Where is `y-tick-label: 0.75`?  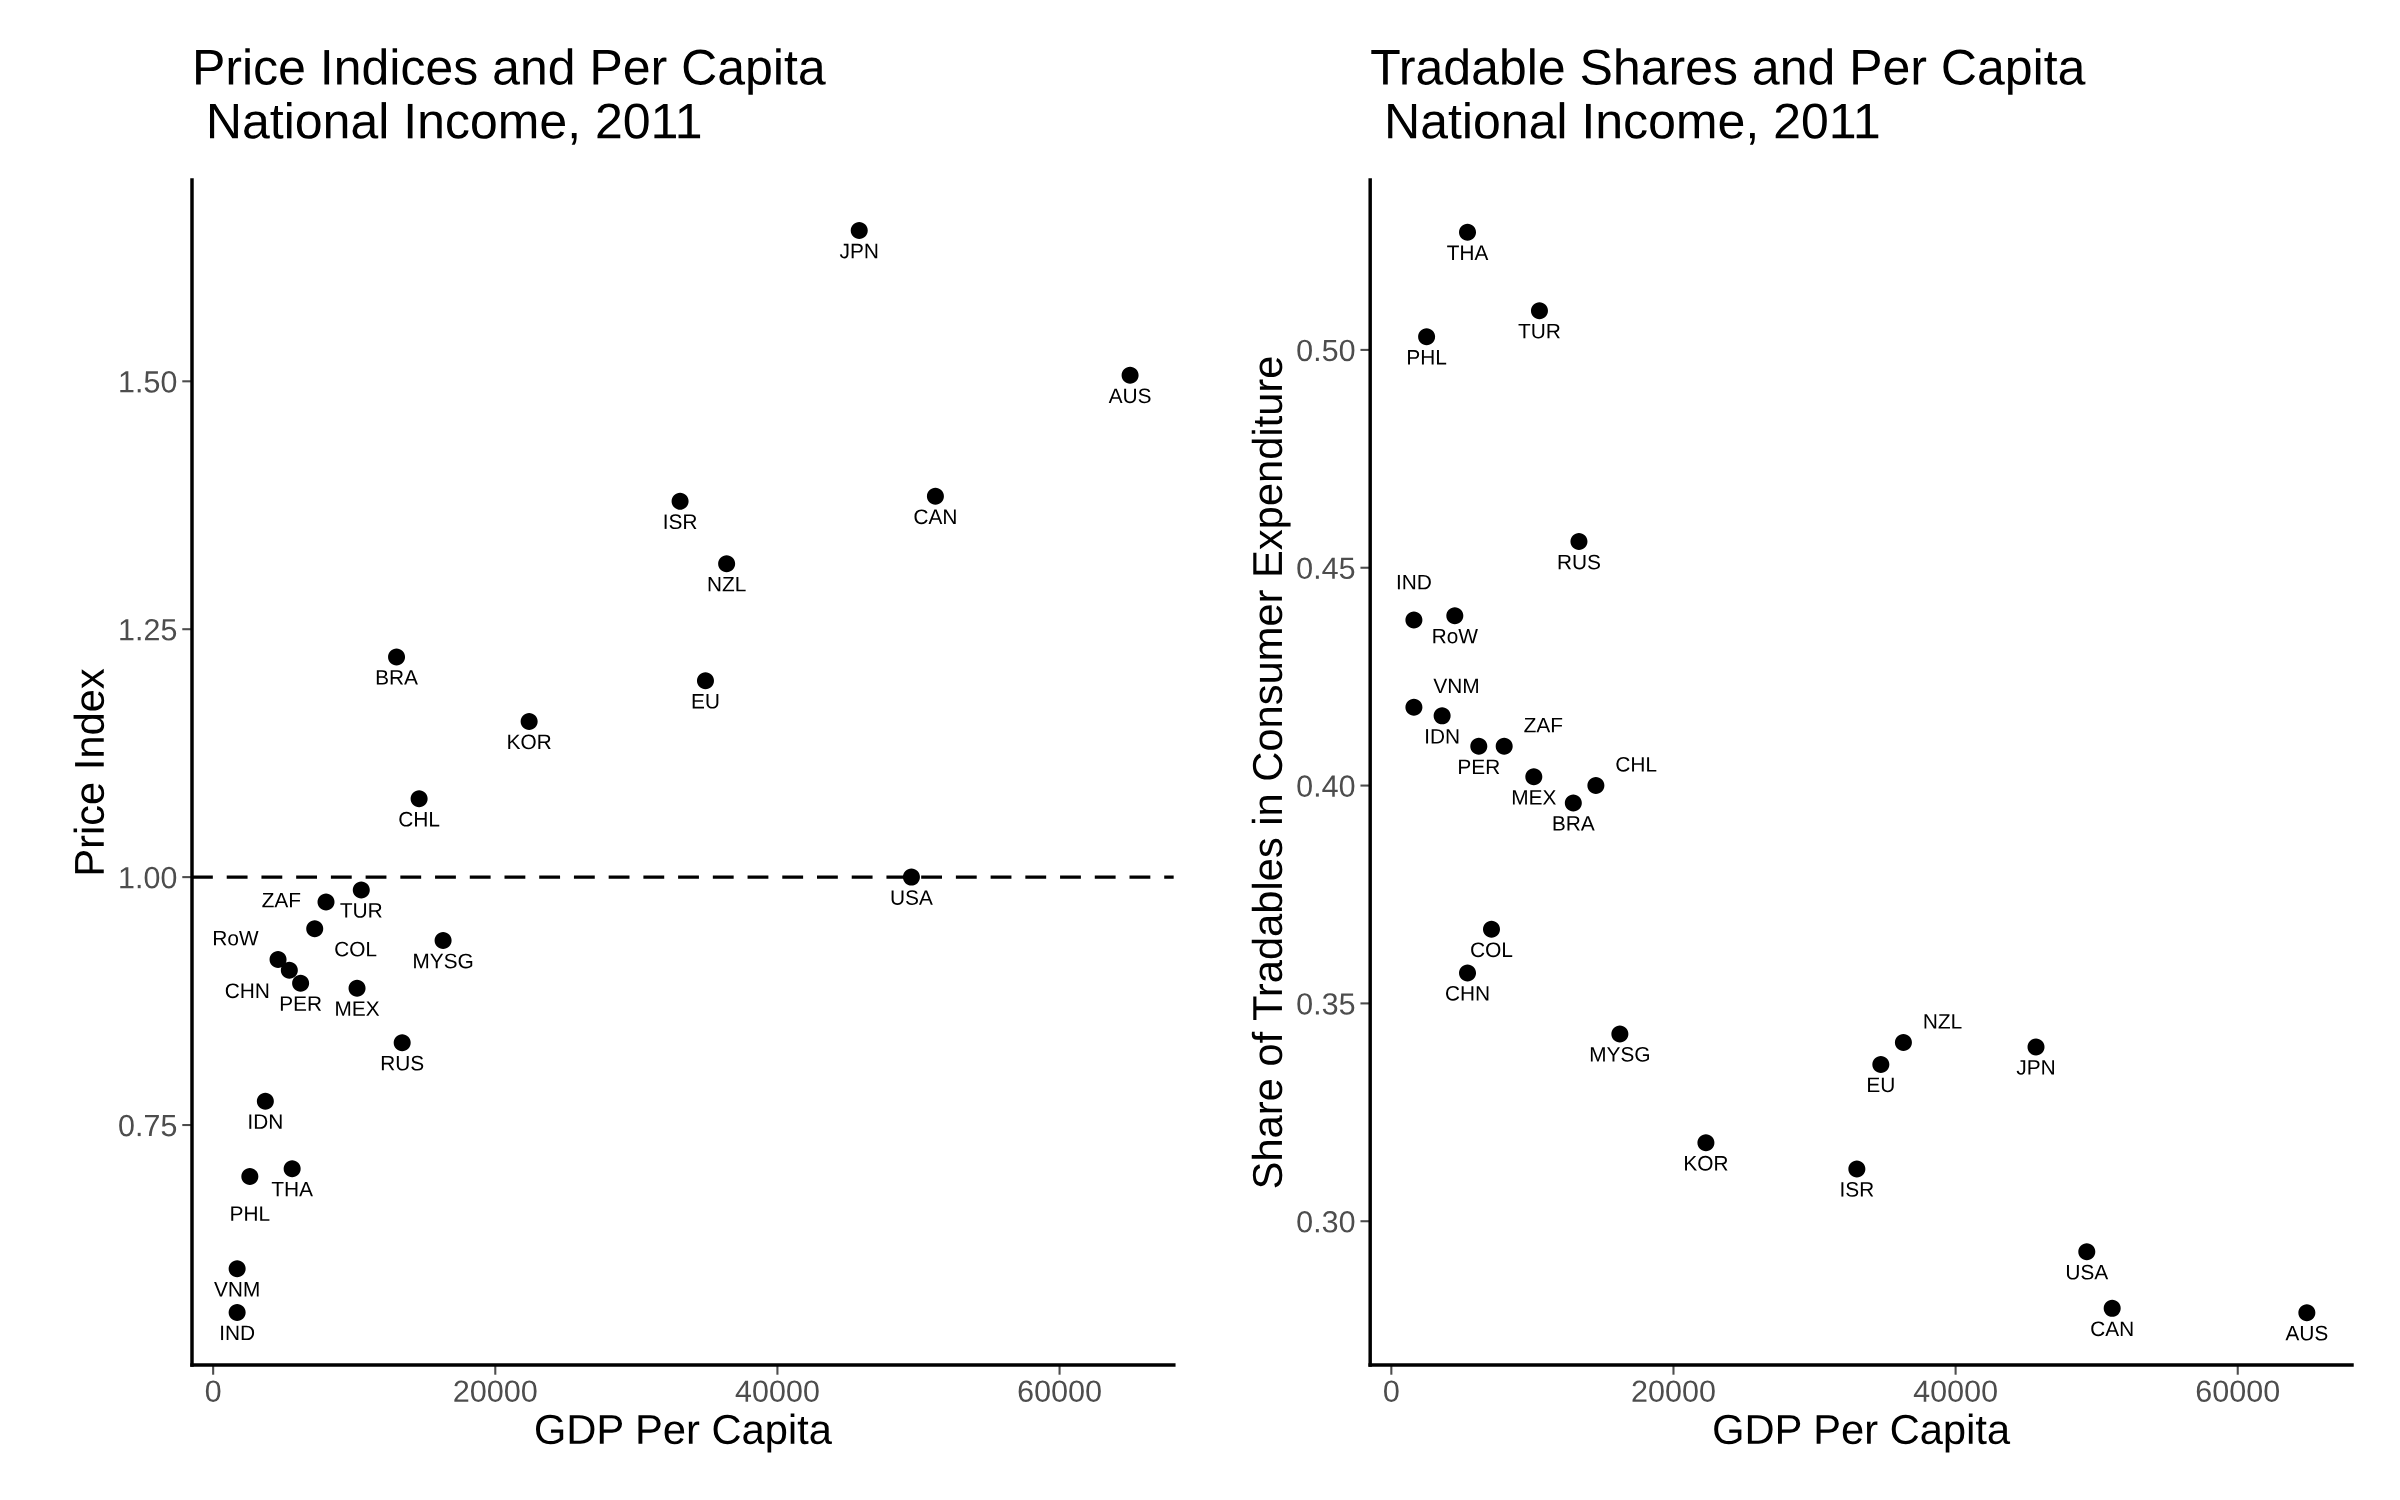 y-tick-label: 0.75 is located at coordinates (148, 1125).